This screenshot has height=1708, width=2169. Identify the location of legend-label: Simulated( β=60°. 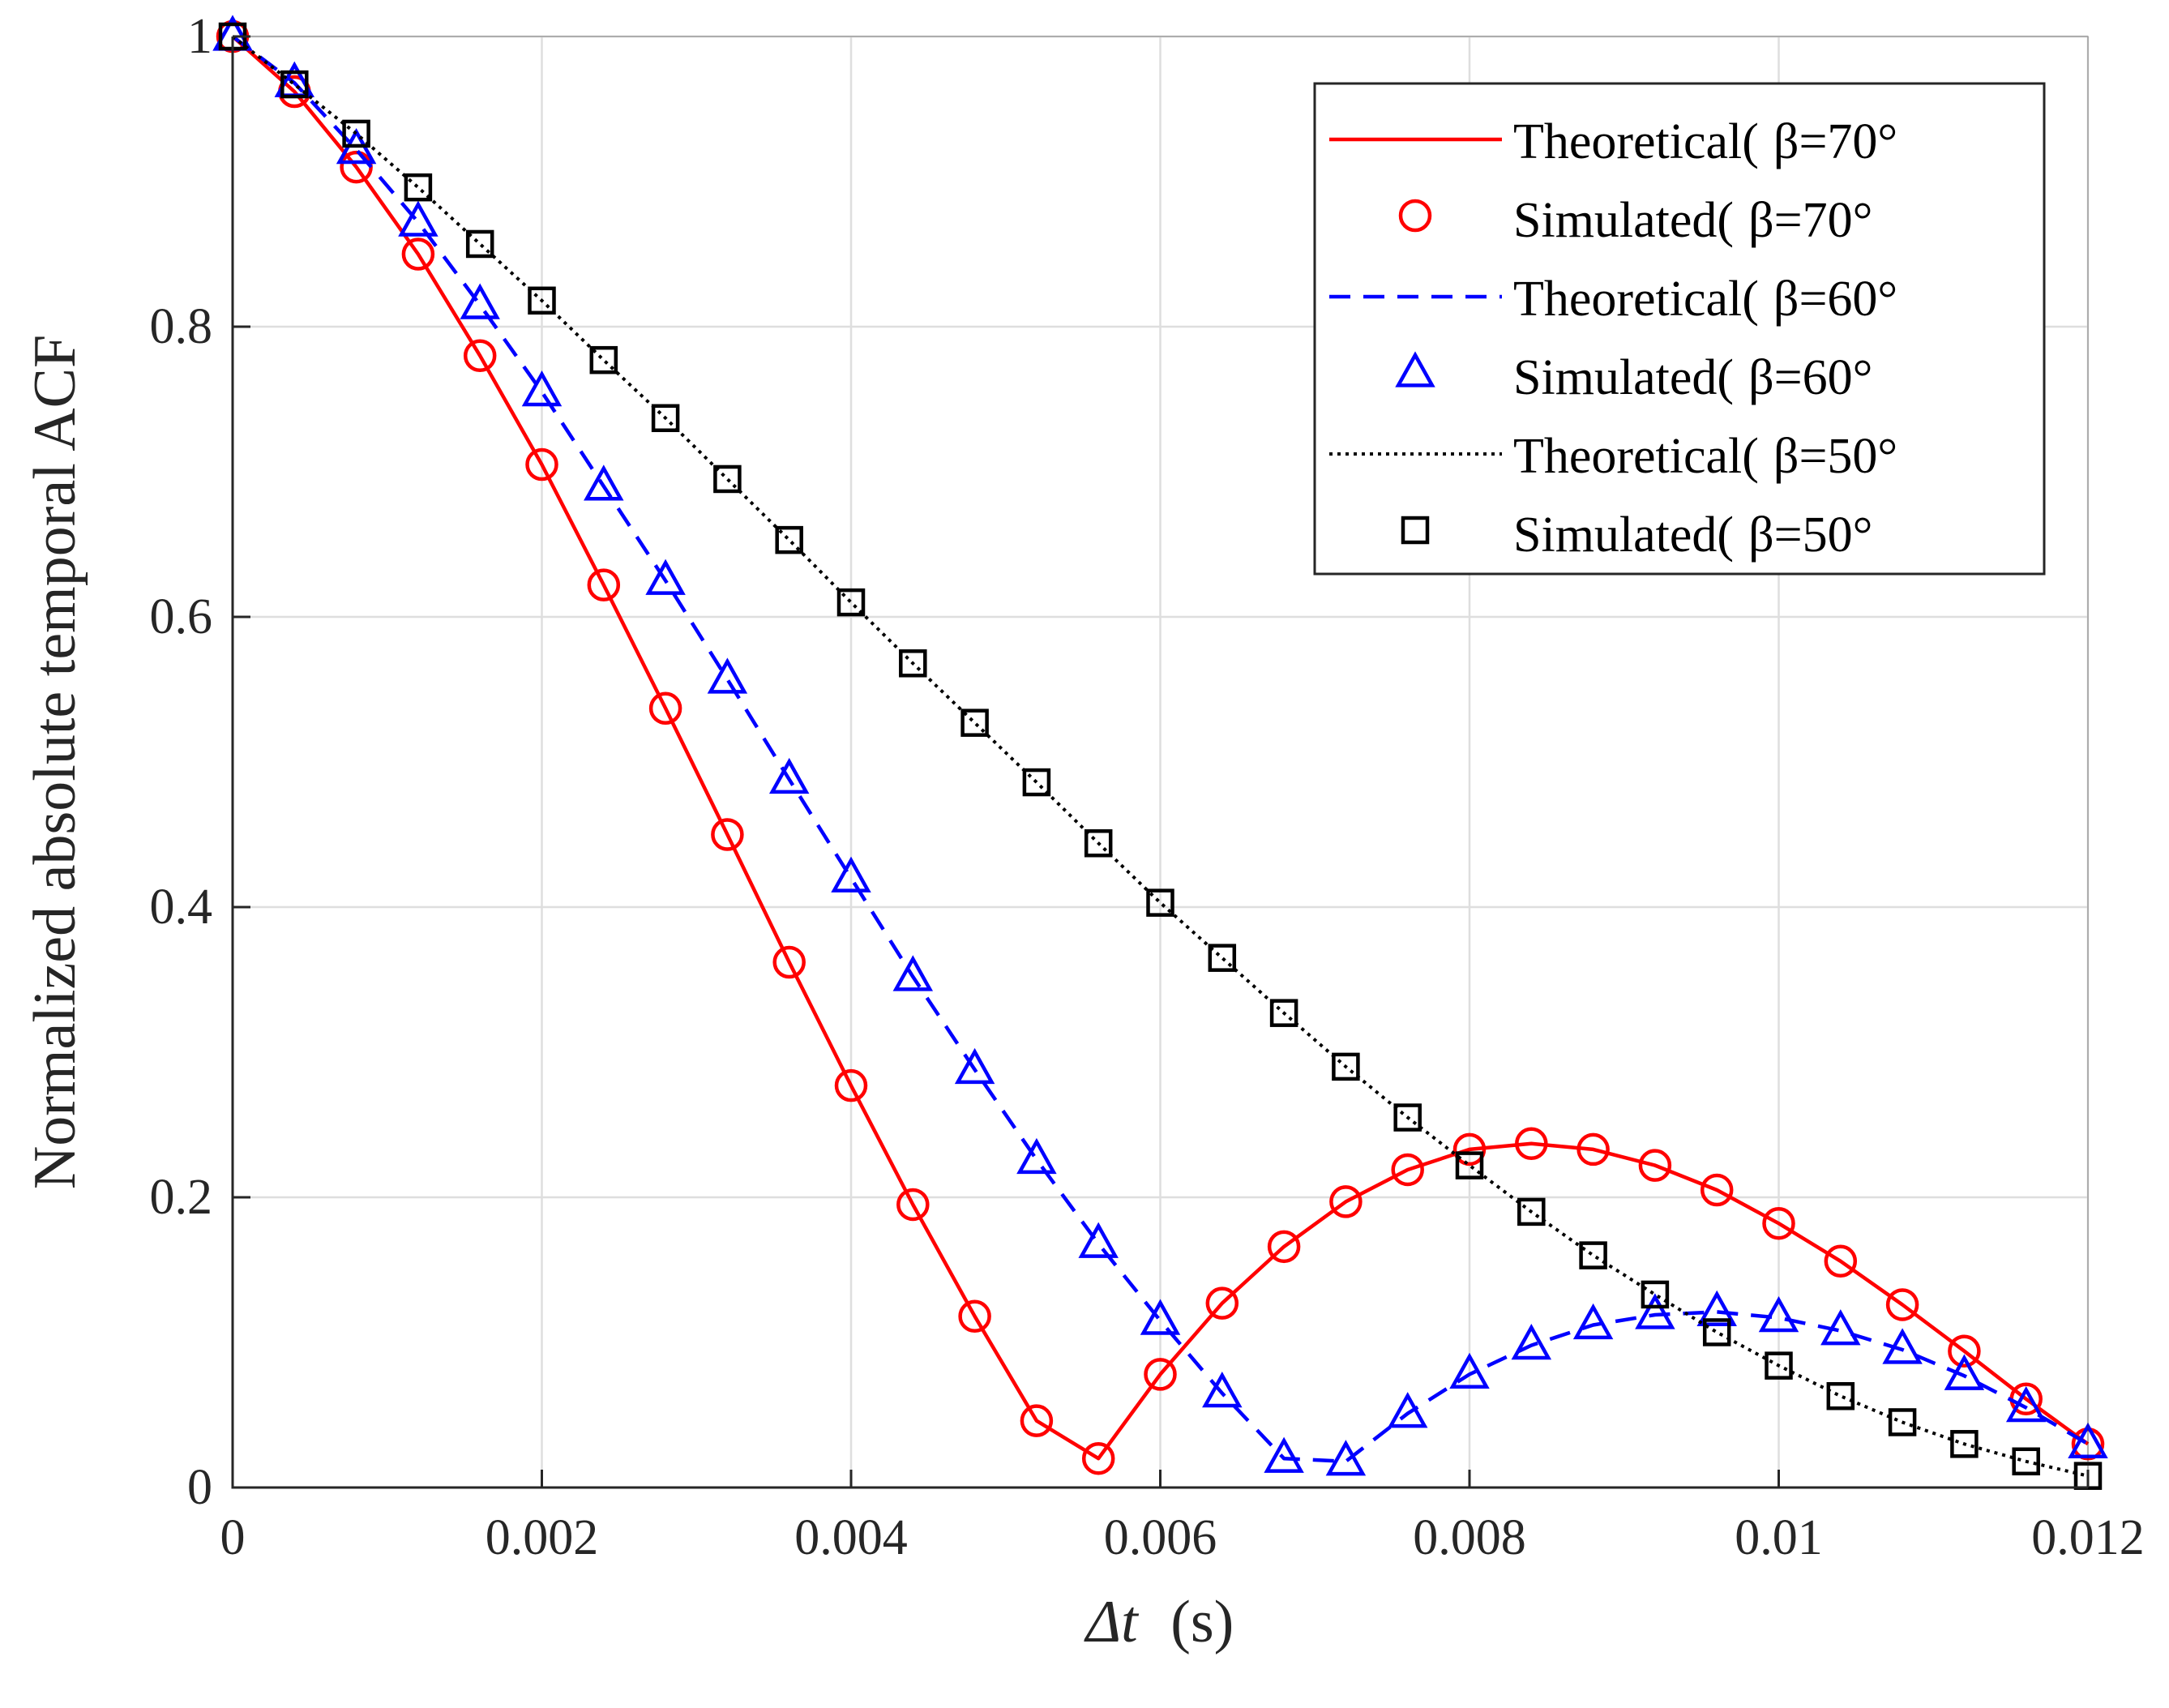
(1692, 377).